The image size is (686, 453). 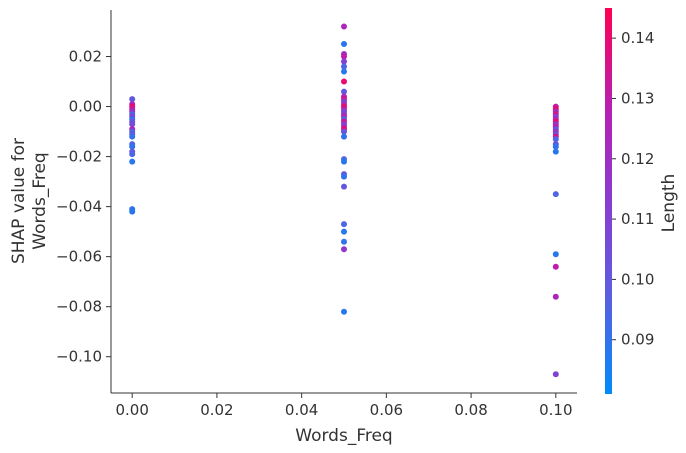 What do you see at coordinates (637, 159) in the screenshot?
I see `colorbar-tick-label: 0.12` at bounding box center [637, 159].